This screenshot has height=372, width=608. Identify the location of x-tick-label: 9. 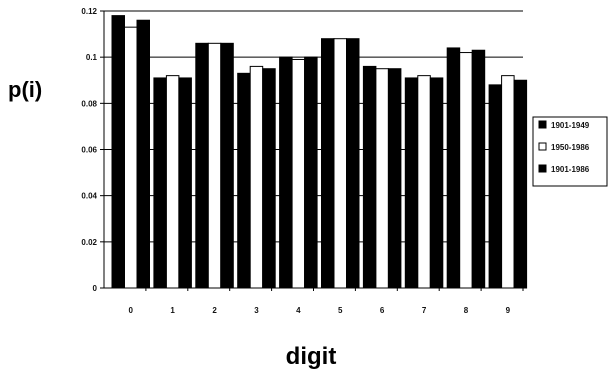
(508, 310).